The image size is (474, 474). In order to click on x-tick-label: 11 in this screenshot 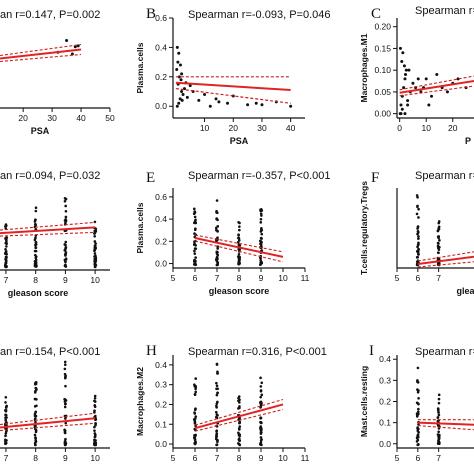, I will do `click(305, 458)`.